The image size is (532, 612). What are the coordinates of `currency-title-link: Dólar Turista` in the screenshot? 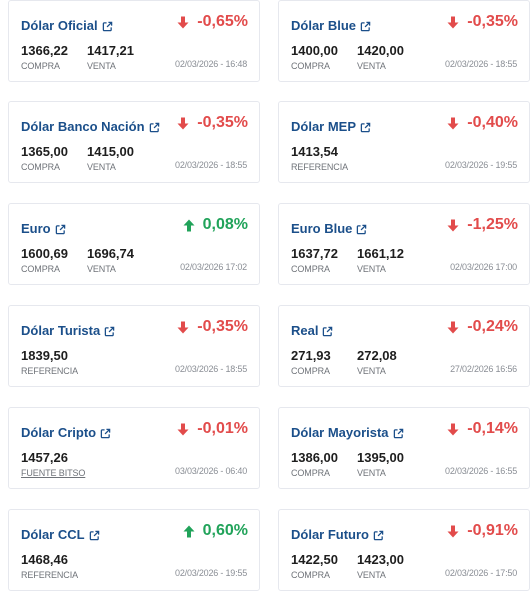 It's located at (68, 330).